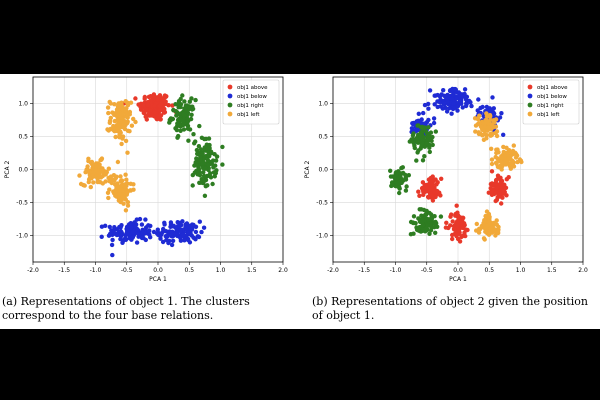 The width and height of the screenshot is (600, 400). I want to click on y-tick-label: 1.0, so click(323, 103).